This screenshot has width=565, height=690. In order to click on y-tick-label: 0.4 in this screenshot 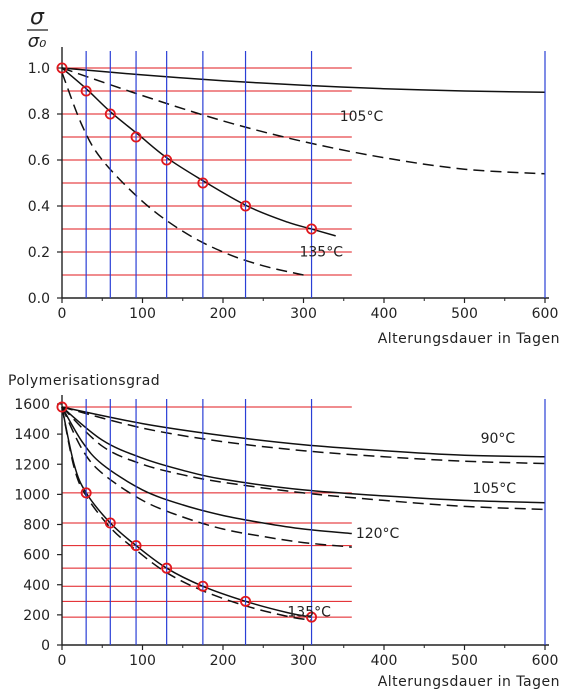, I will do `click(39, 207)`.